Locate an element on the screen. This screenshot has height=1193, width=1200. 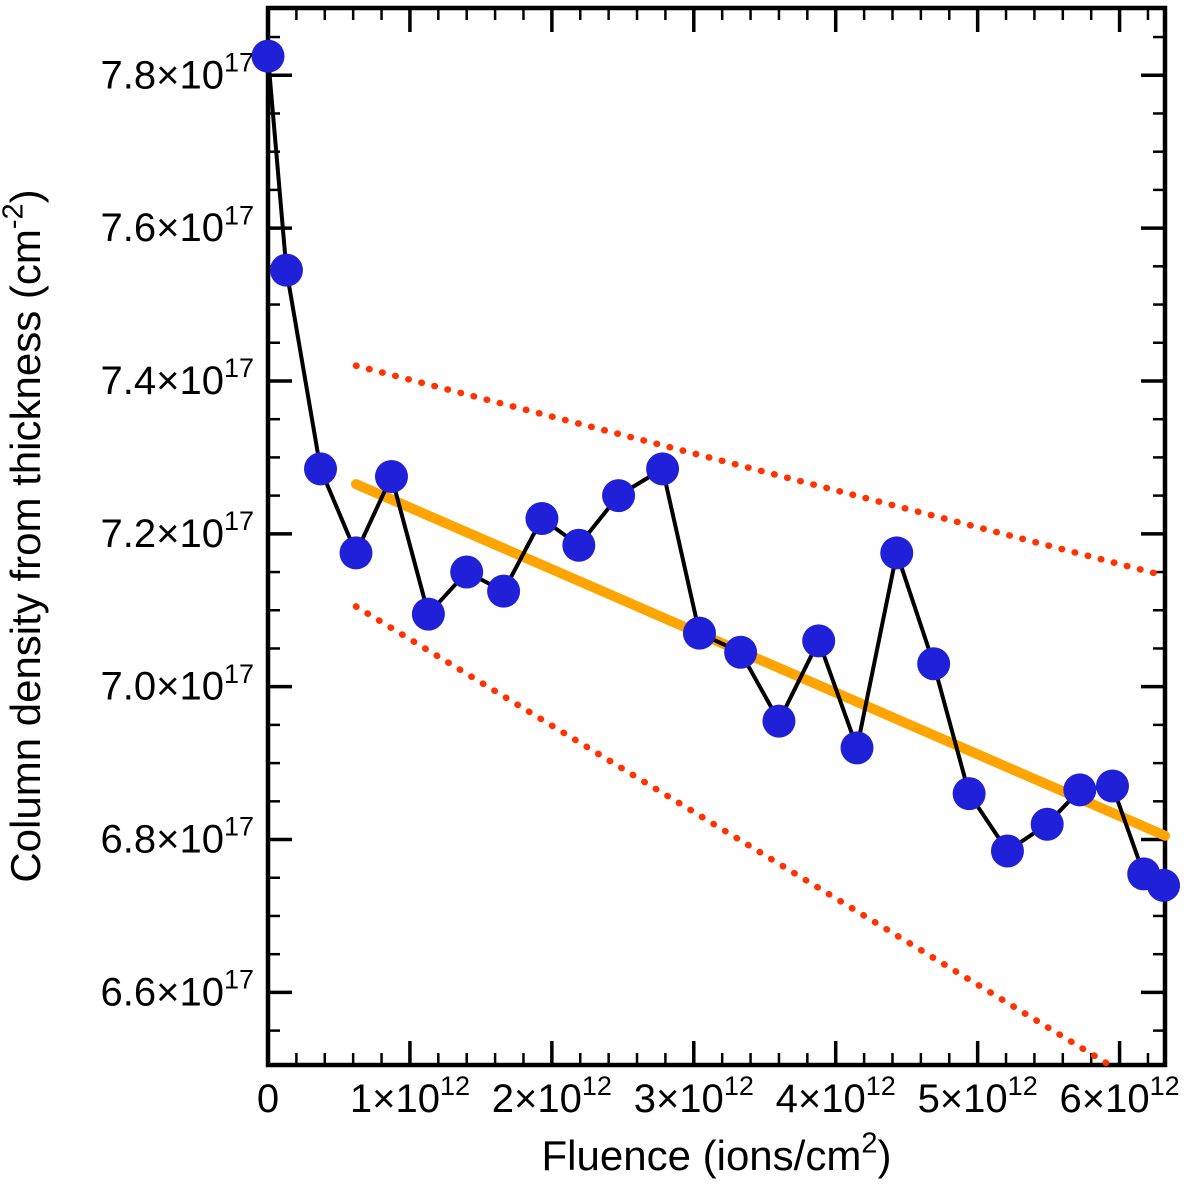
y-tick-label: 7.4×10¹⁷ is located at coordinates (177, 378).